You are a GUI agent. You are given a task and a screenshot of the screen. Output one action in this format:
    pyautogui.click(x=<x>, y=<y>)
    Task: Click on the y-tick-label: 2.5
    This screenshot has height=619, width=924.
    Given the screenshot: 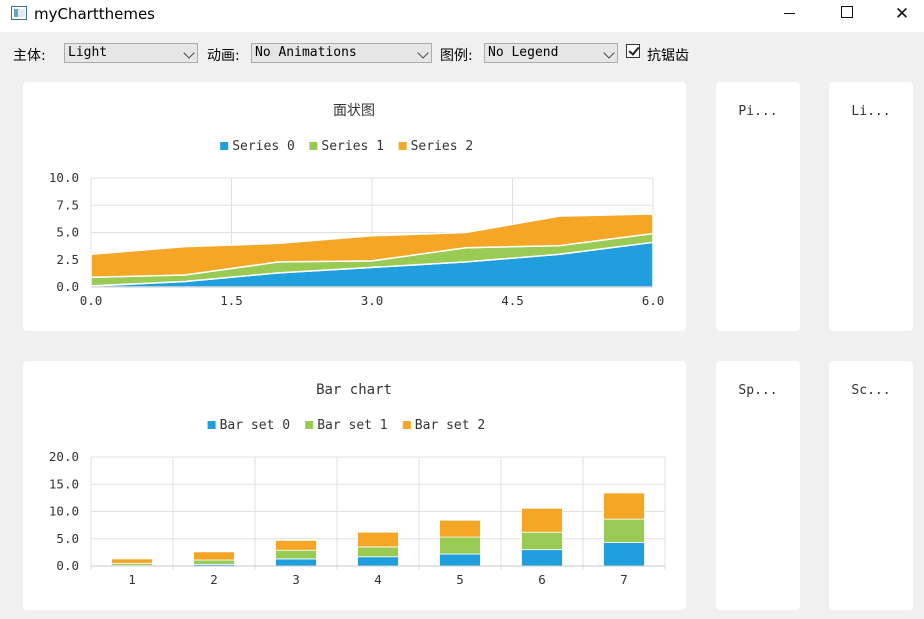 What is the action you would take?
    pyautogui.click(x=67, y=259)
    